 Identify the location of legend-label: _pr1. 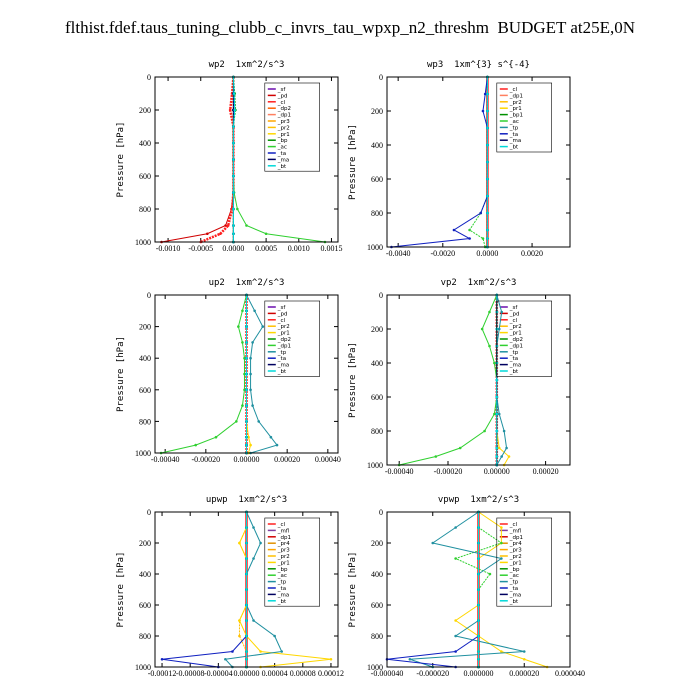
(515, 563).